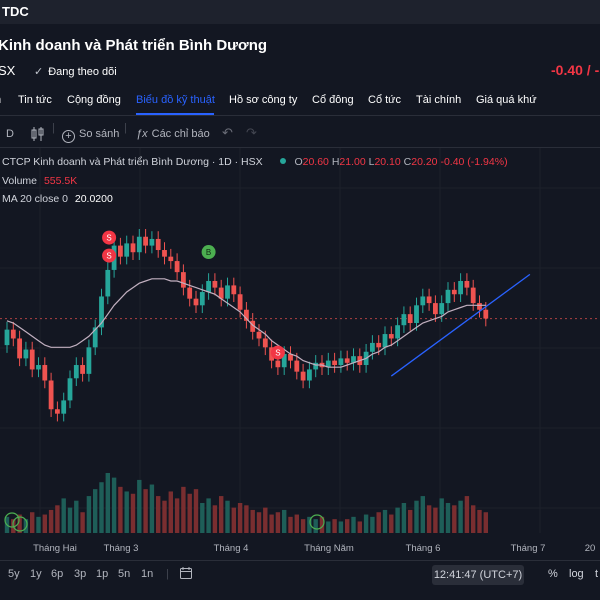  I want to click on range-6m: 6p, so click(57, 574).